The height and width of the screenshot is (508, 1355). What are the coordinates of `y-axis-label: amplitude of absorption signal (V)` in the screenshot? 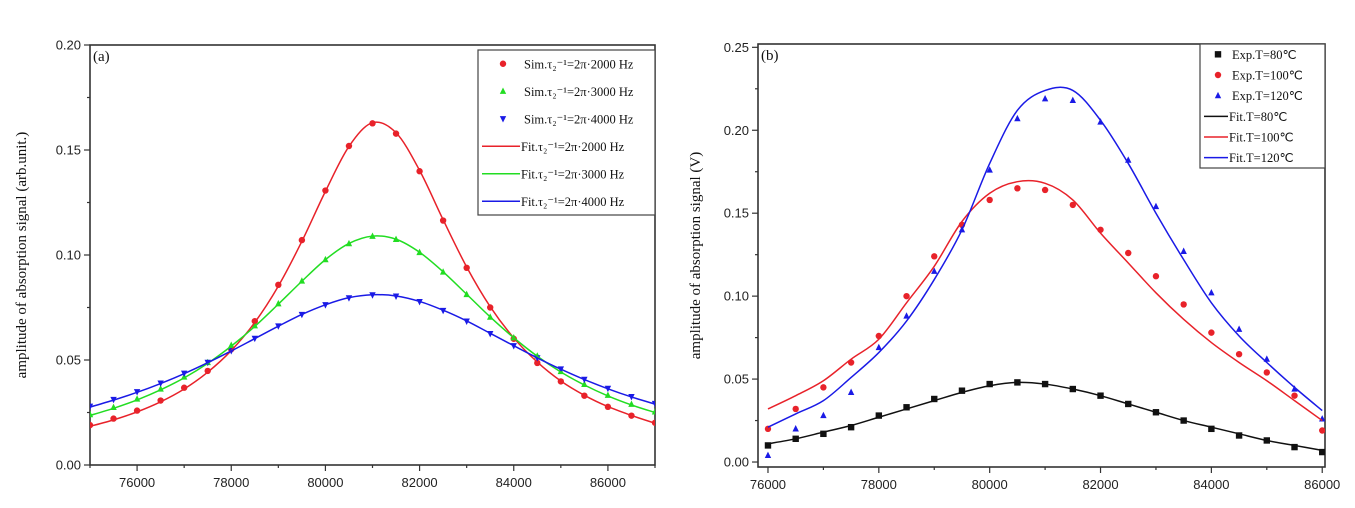 It's located at (696, 255).